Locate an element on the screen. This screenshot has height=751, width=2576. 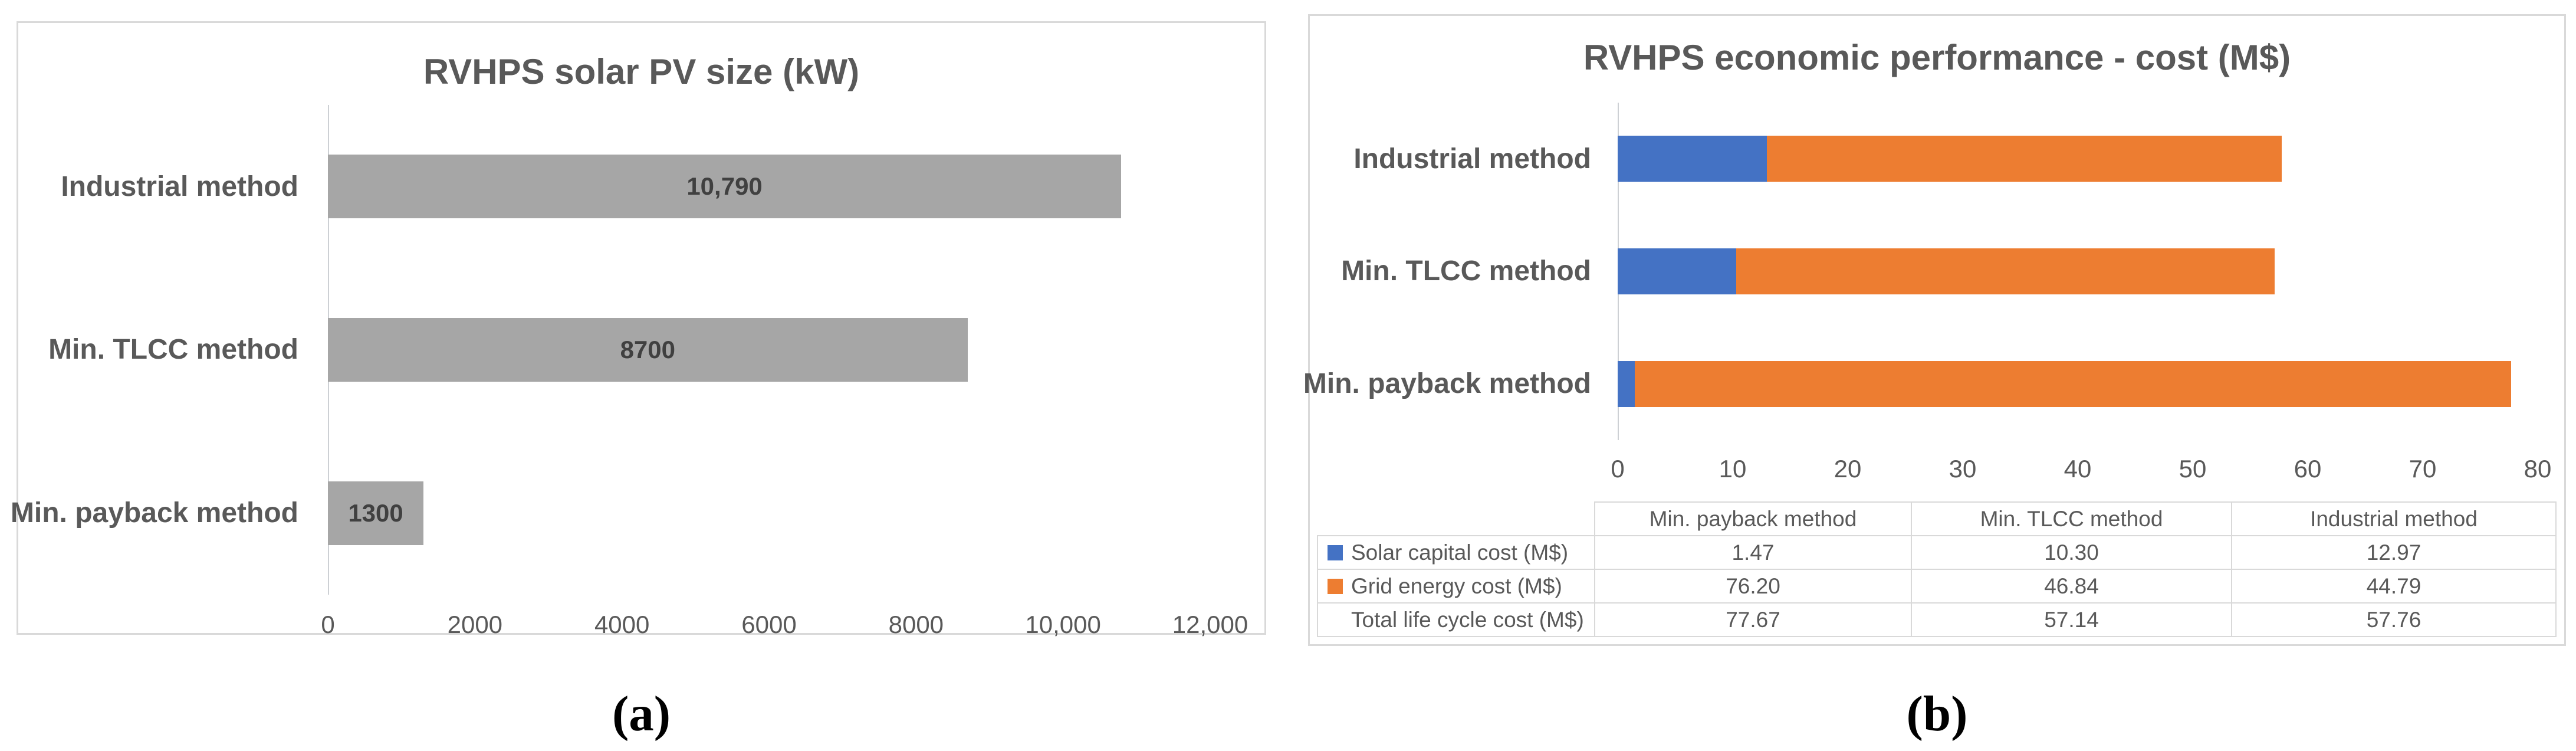
bar-value-label: 8700 is located at coordinates (648, 349).